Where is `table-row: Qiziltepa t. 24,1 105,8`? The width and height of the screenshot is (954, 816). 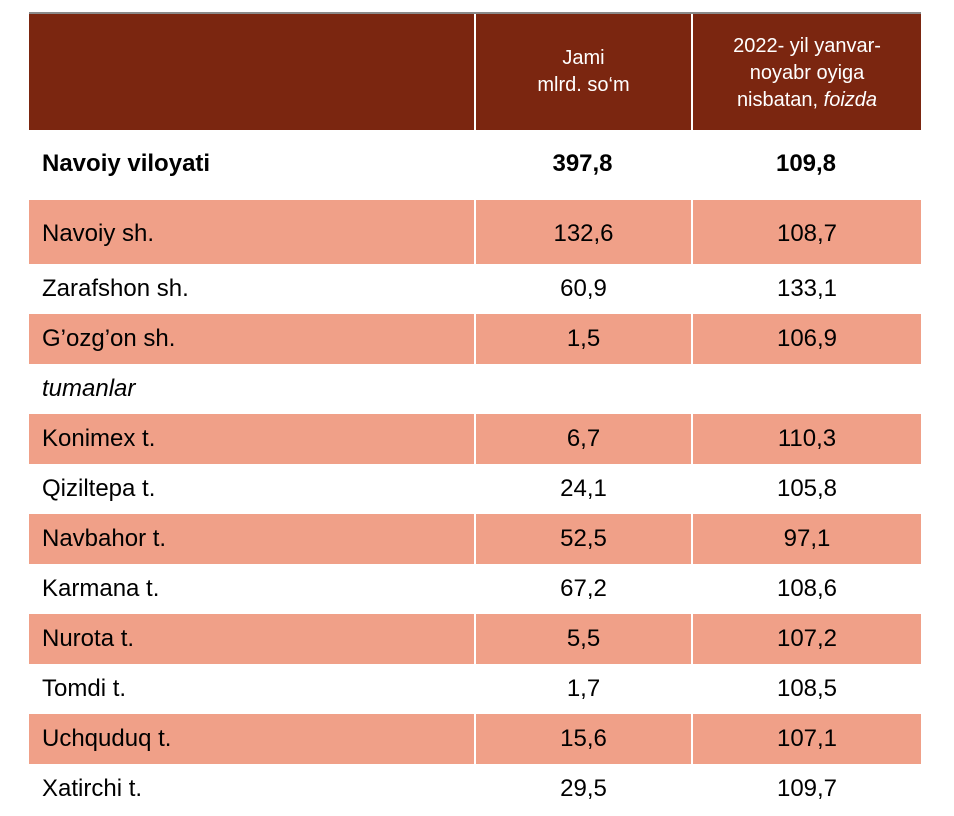
table-row: Qiziltepa t. 24,1 105,8 is located at coordinates (475, 489).